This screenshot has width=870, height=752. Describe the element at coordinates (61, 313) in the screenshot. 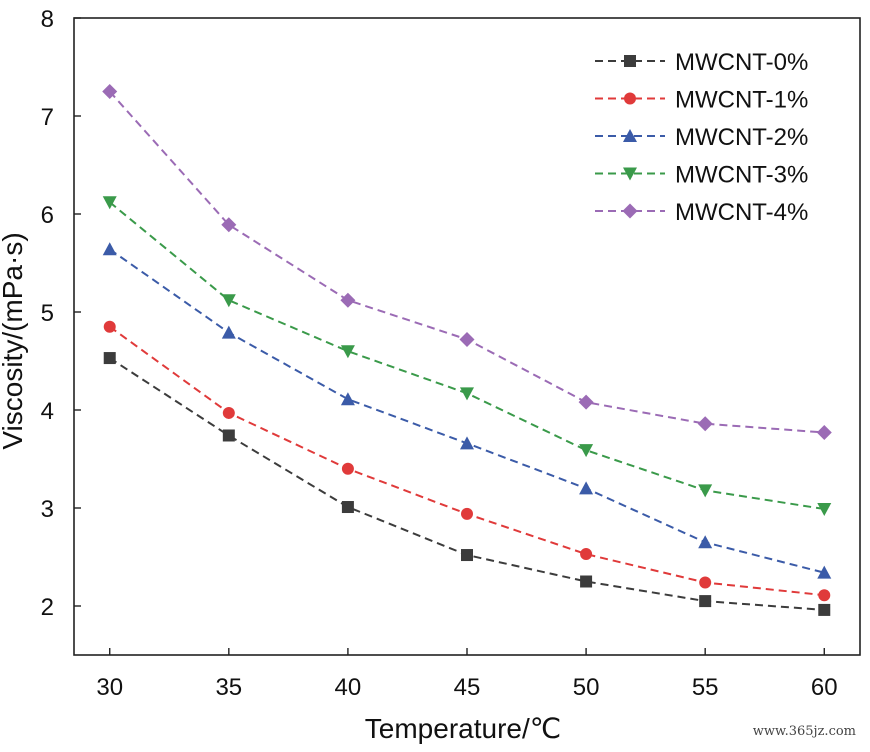

I see `y-axis-ticks: 2 3 4 5 6 7 8` at that location.